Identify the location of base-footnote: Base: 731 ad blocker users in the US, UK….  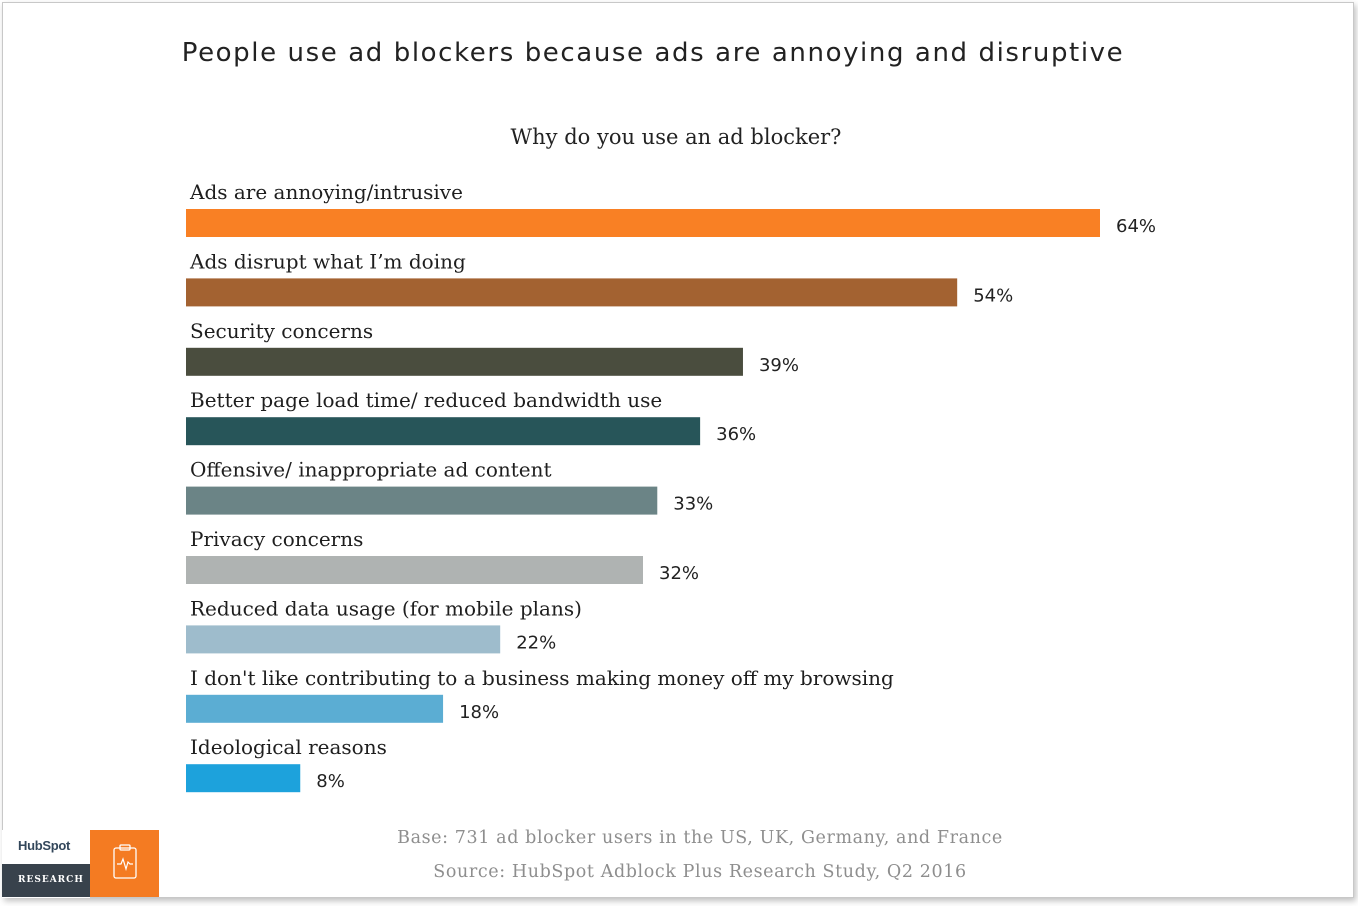
(700, 838).